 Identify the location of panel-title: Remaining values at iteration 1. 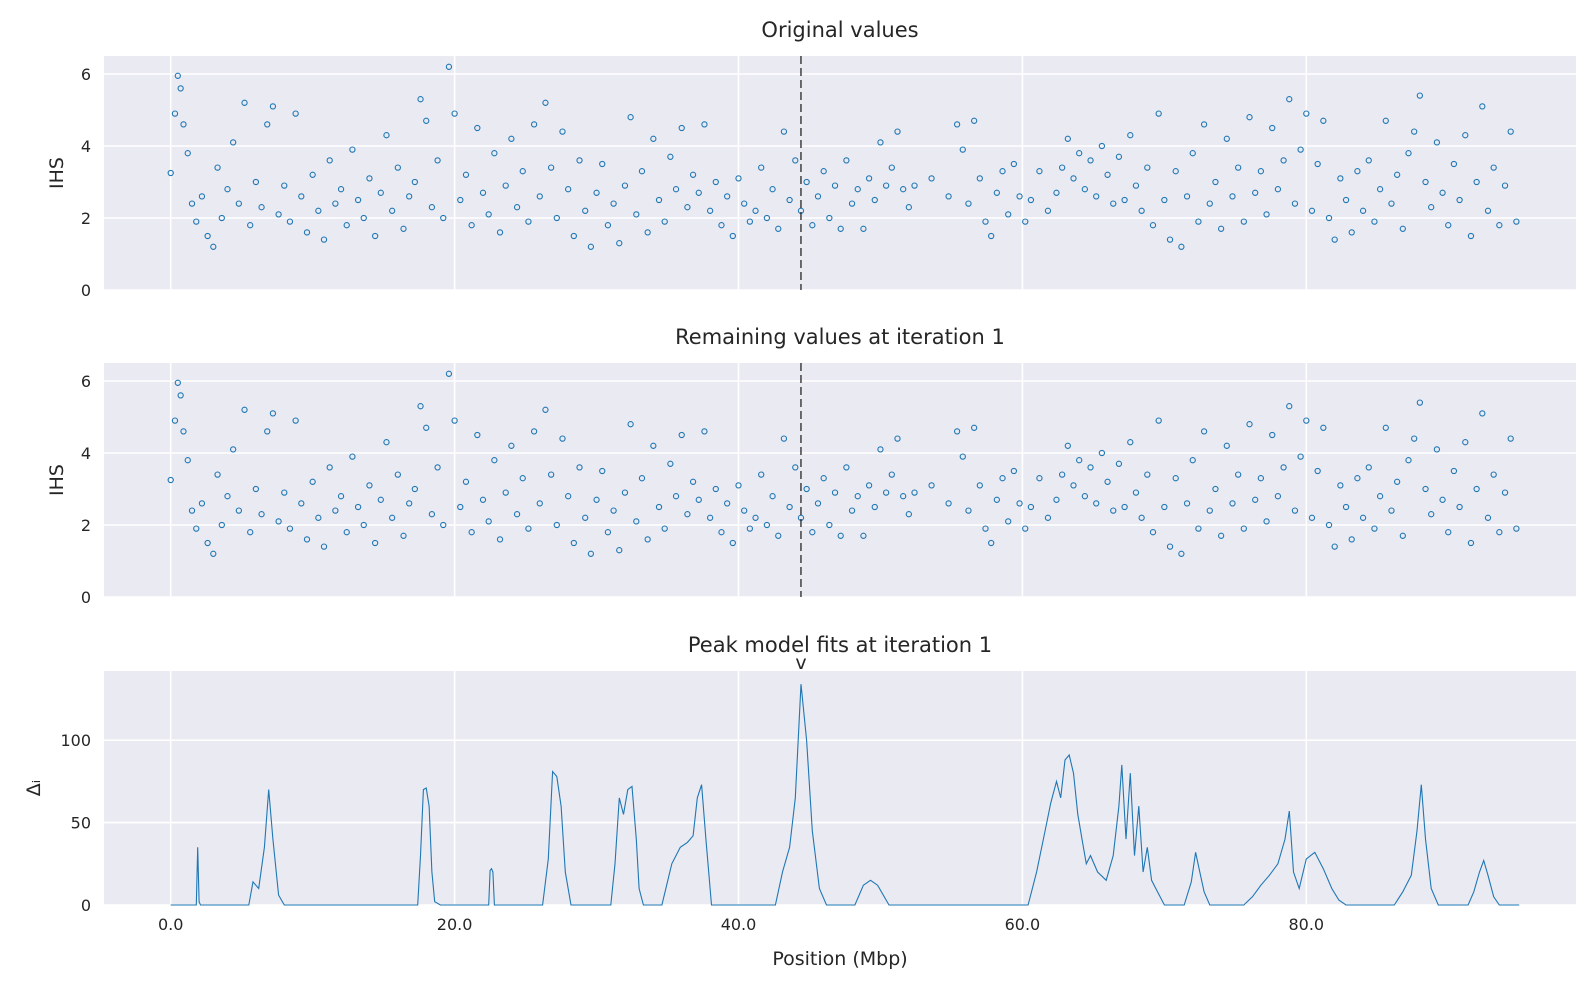
(840, 337).